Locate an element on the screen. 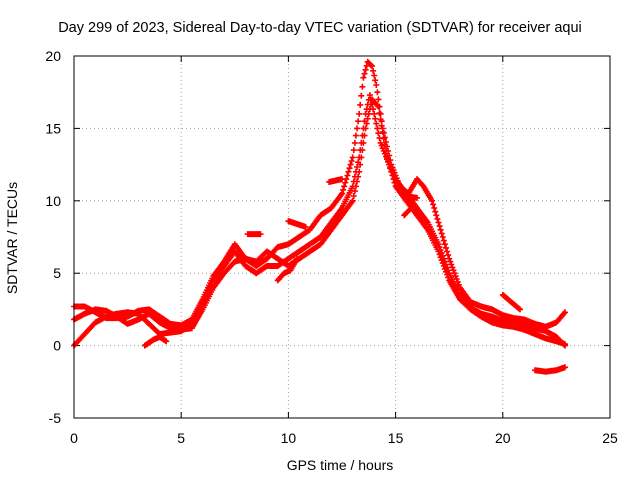 This screenshot has height=480, width=640. x-tick-label: 5 is located at coordinates (181, 438).